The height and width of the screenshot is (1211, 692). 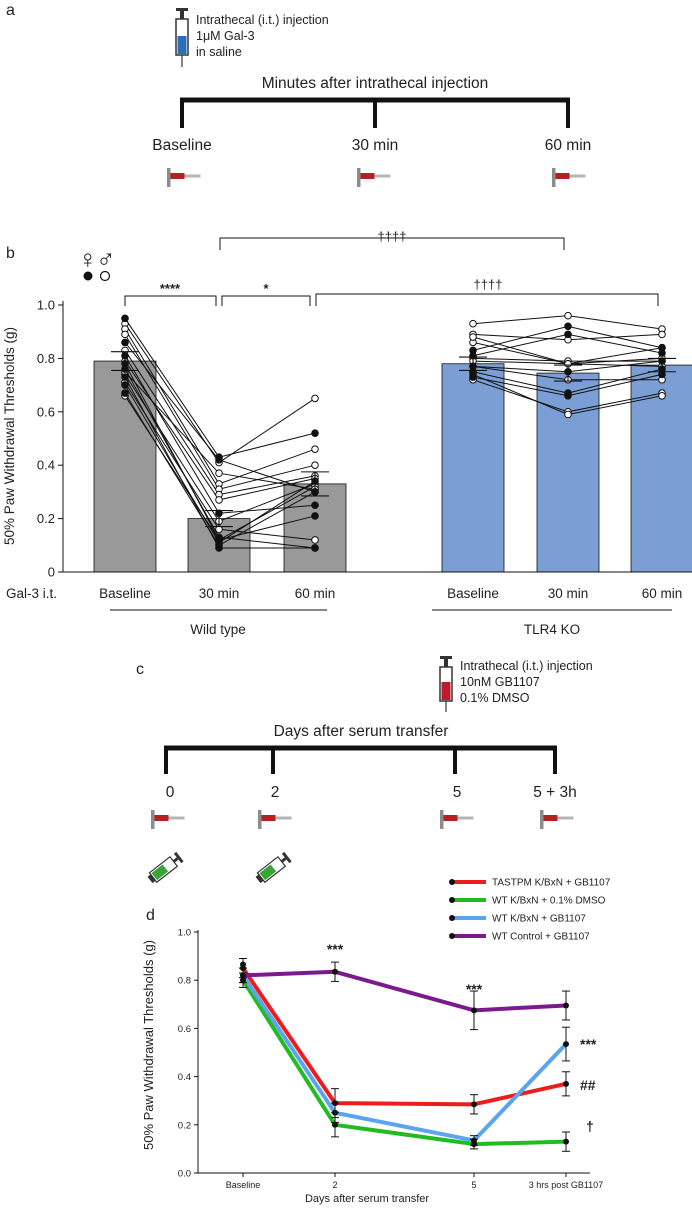 I want to click on sig-baseline-30min: ****, so click(x=170, y=288).